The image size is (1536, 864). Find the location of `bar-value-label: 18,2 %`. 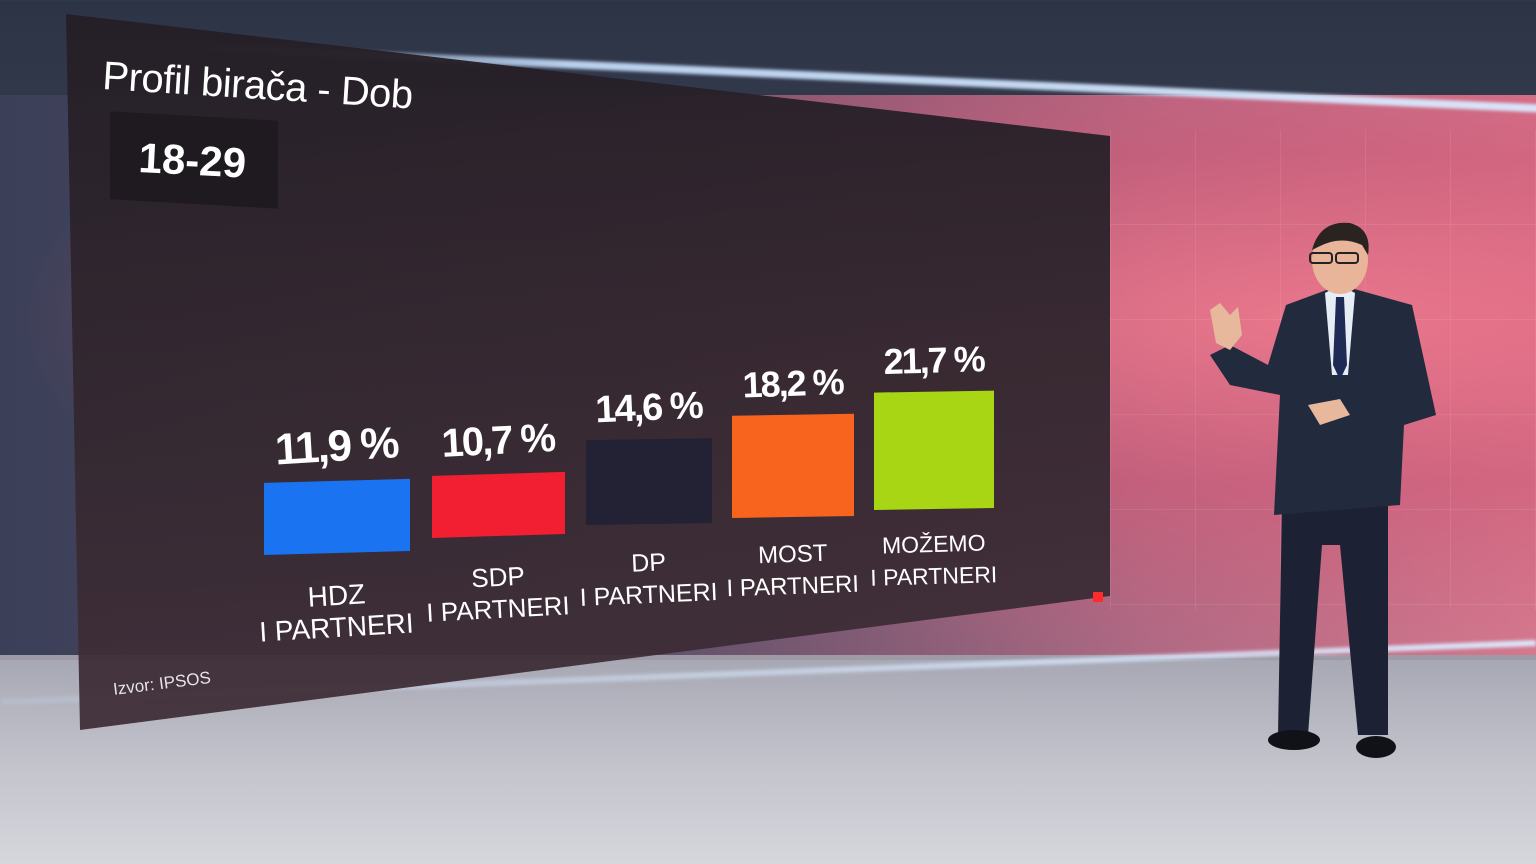

bar-value-label: 18,2 % is located at coordinates (793, 383).